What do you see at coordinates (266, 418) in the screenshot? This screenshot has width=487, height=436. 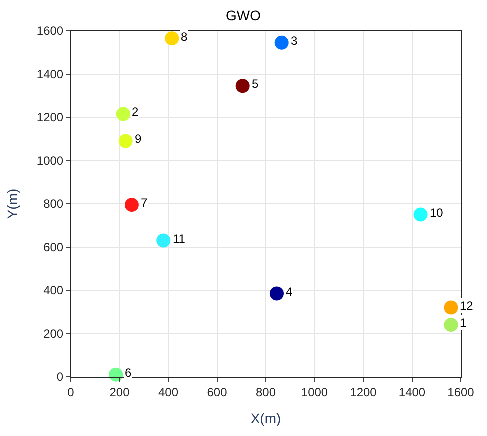 I see `x-axis-title: X(m)` at bounding box center [266, 418].